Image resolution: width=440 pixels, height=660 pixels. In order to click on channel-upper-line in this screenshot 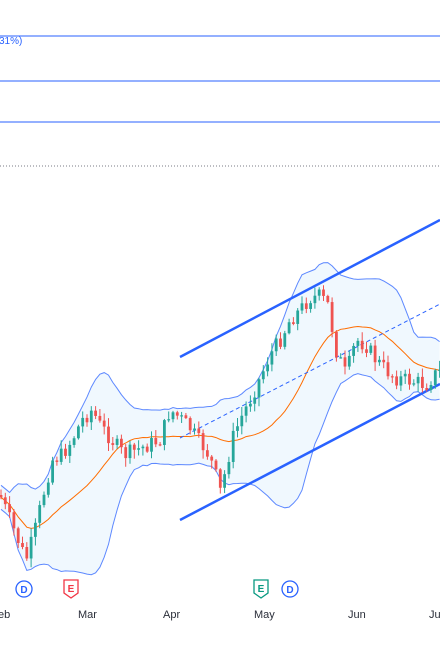, I will do `click(309, 288)`.